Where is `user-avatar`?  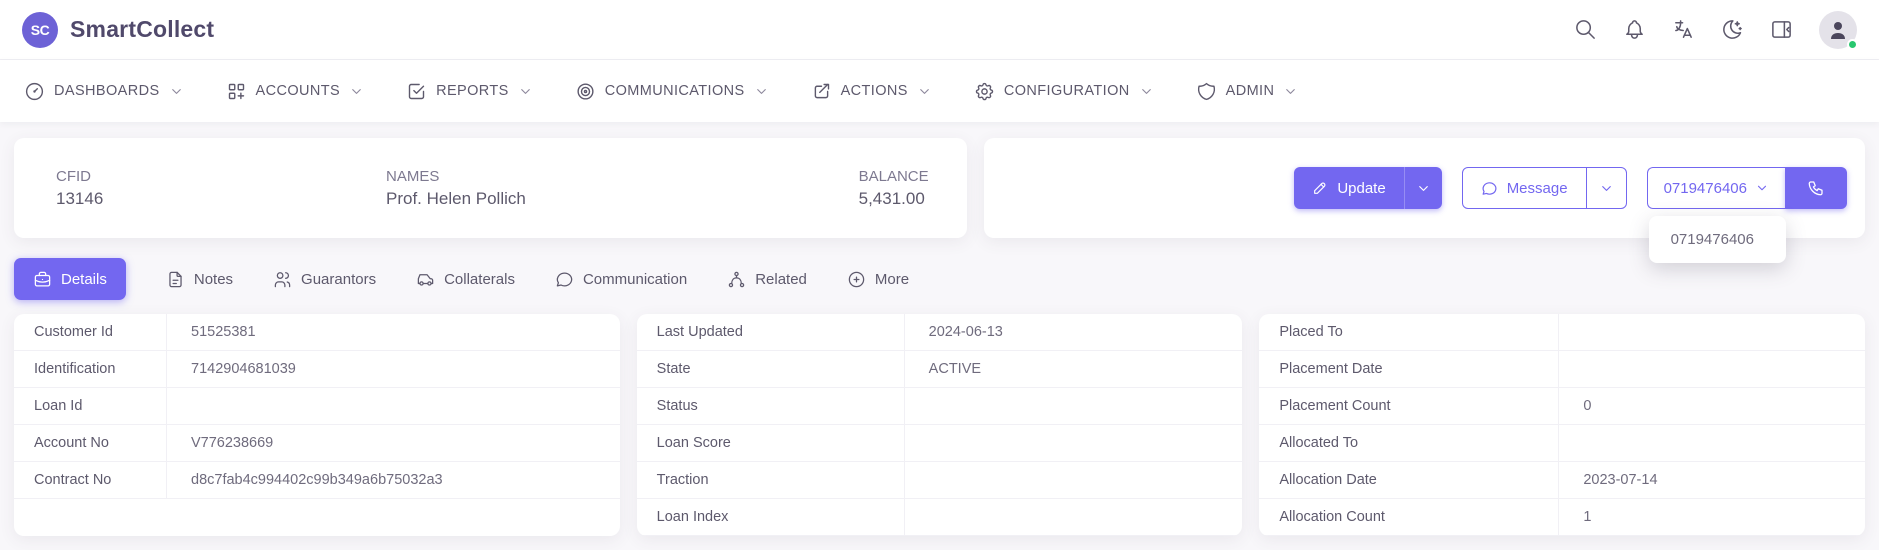
user-avatar is located at coordinates (1838, 30).